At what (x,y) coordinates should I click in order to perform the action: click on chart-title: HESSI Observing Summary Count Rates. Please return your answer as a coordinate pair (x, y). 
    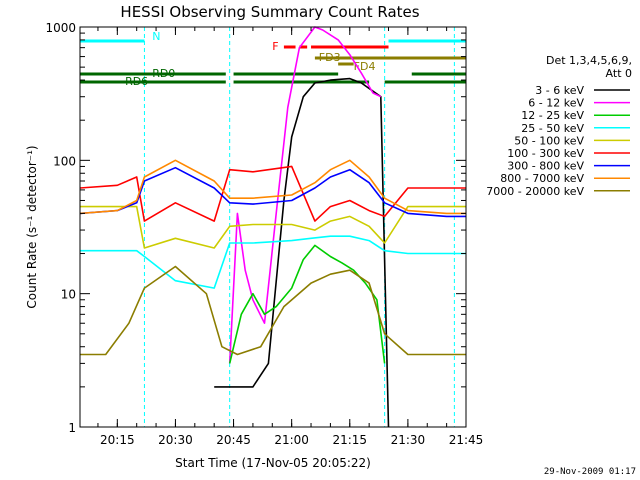
    Looking at the image, I should click on (269, 12).